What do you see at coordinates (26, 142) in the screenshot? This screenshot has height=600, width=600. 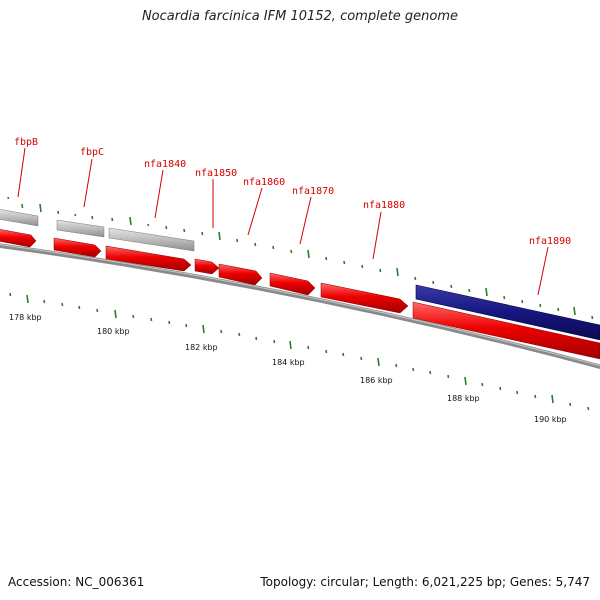 I see `gene-label-fbpB: fbpB` at bounding box center [26, 142].